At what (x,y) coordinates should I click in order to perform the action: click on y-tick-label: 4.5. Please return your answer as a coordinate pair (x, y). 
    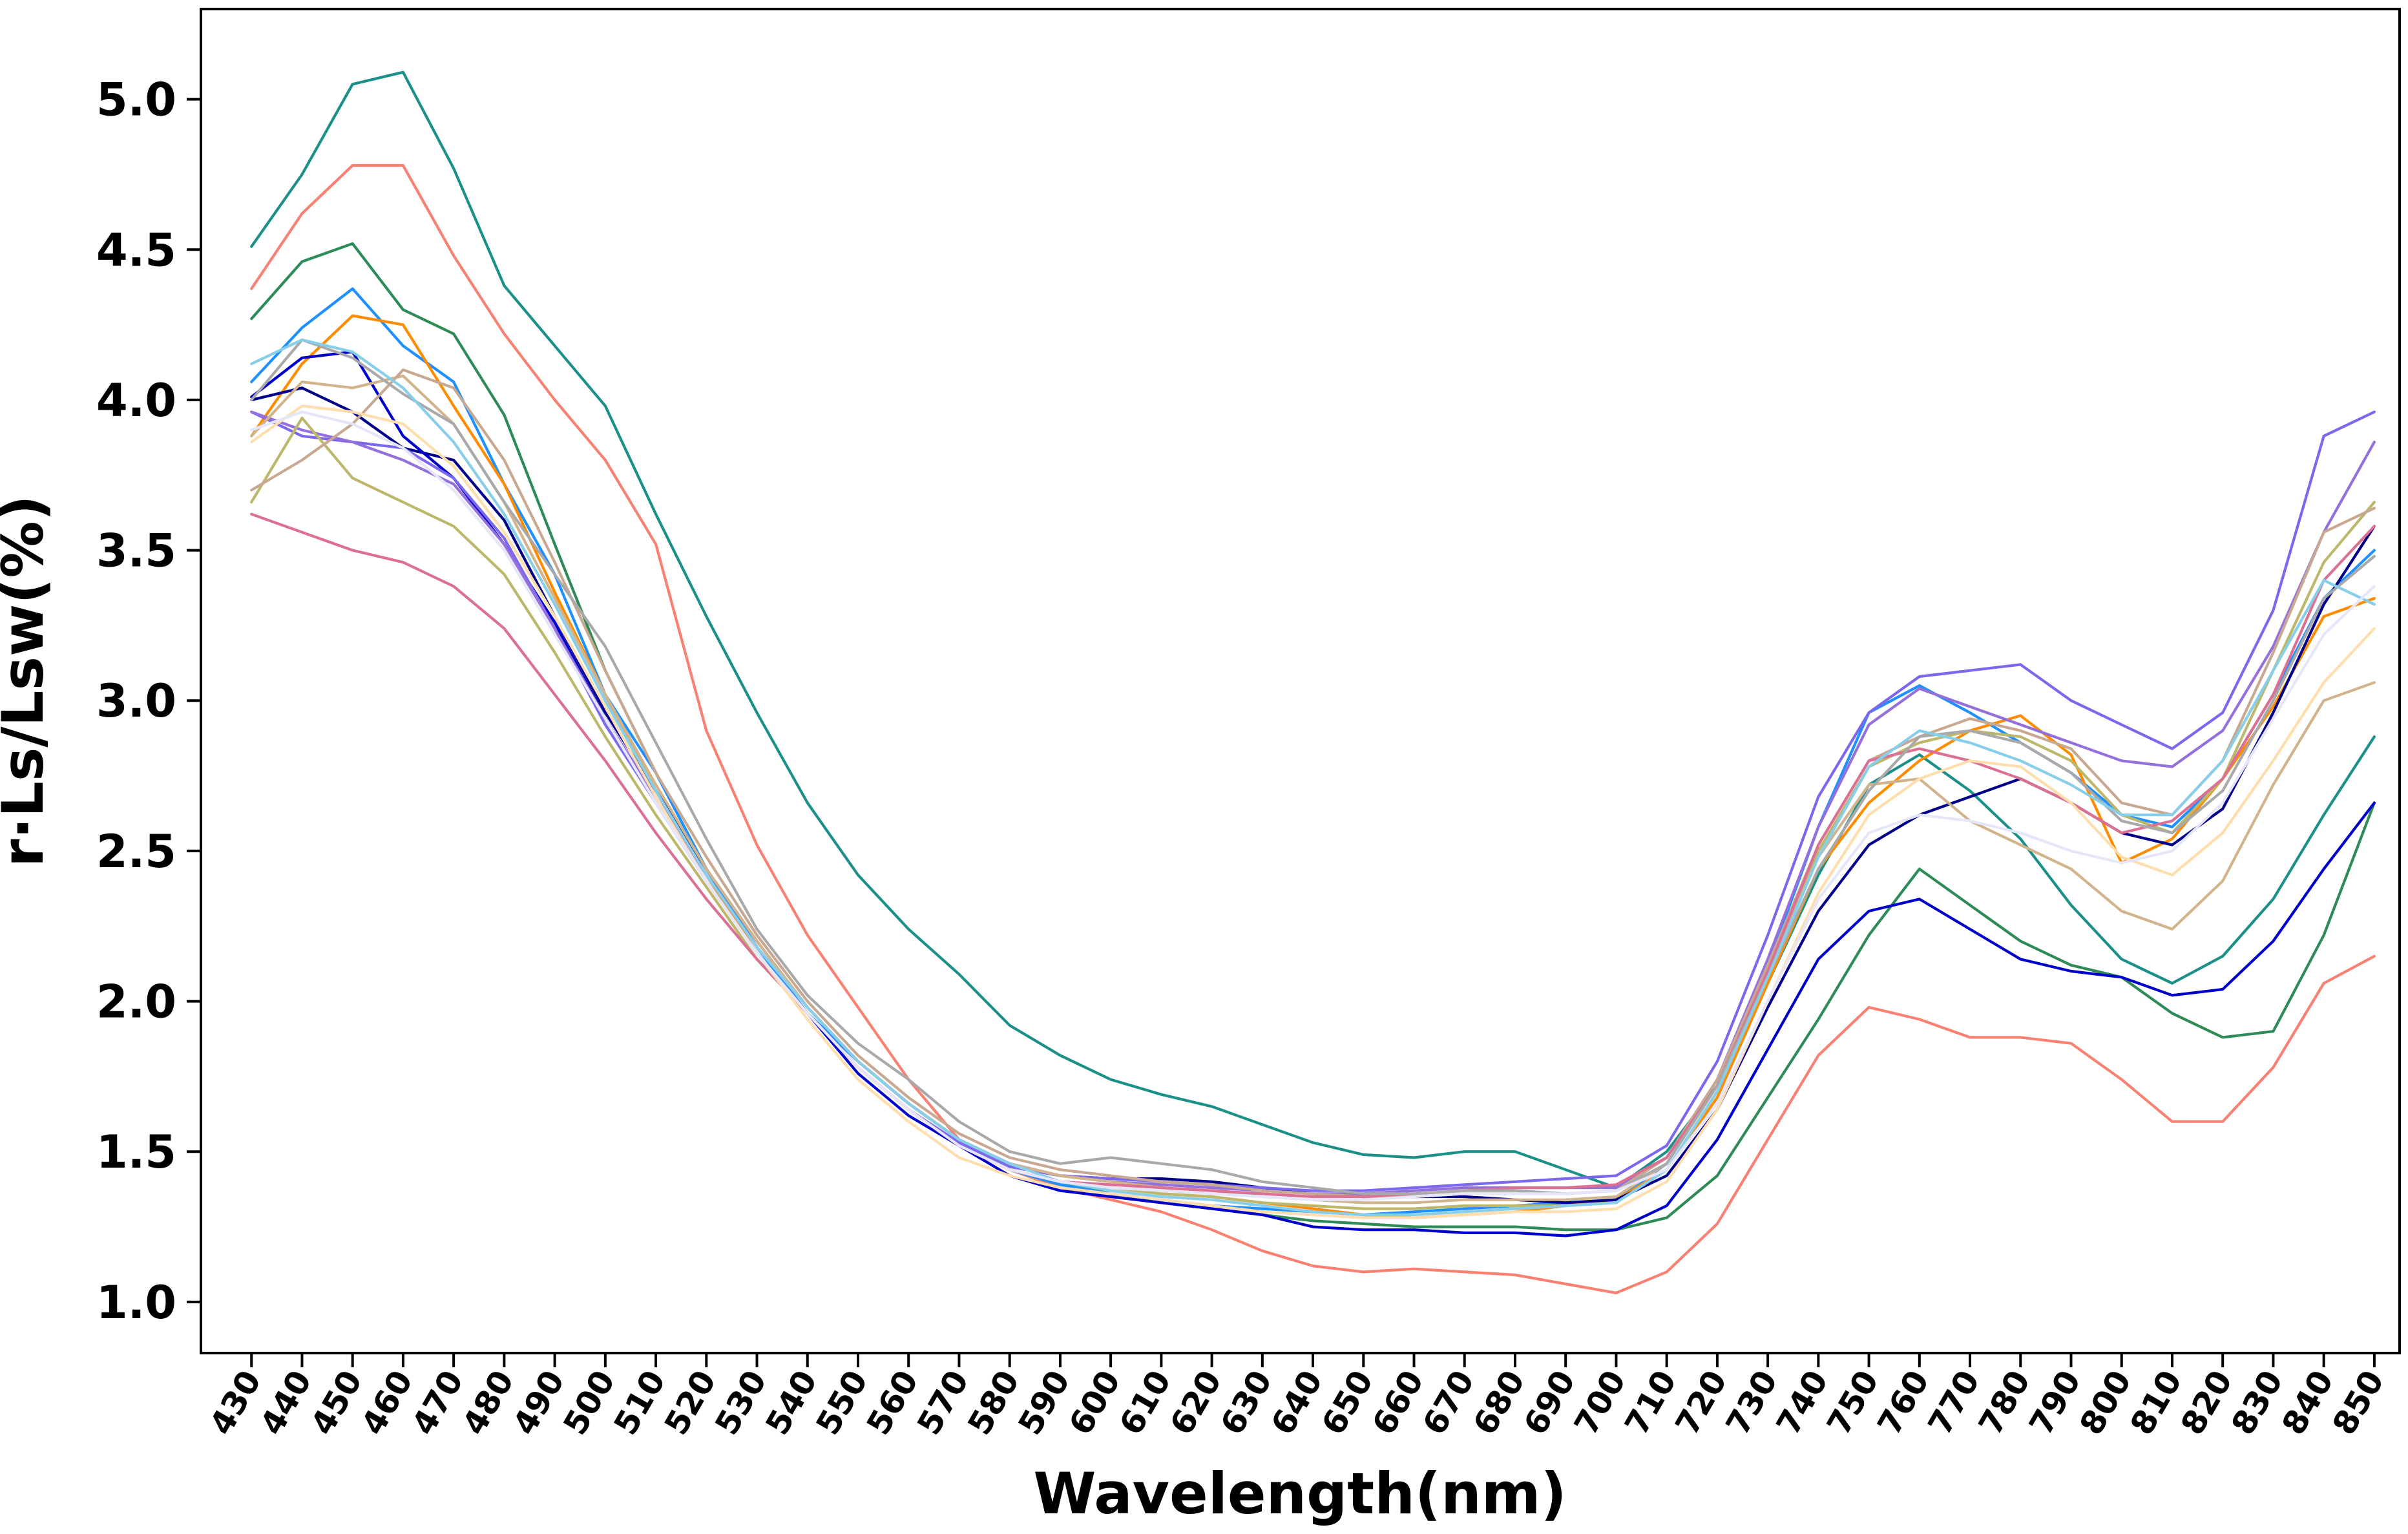
    Looking at the image, I should click on (136, 250).